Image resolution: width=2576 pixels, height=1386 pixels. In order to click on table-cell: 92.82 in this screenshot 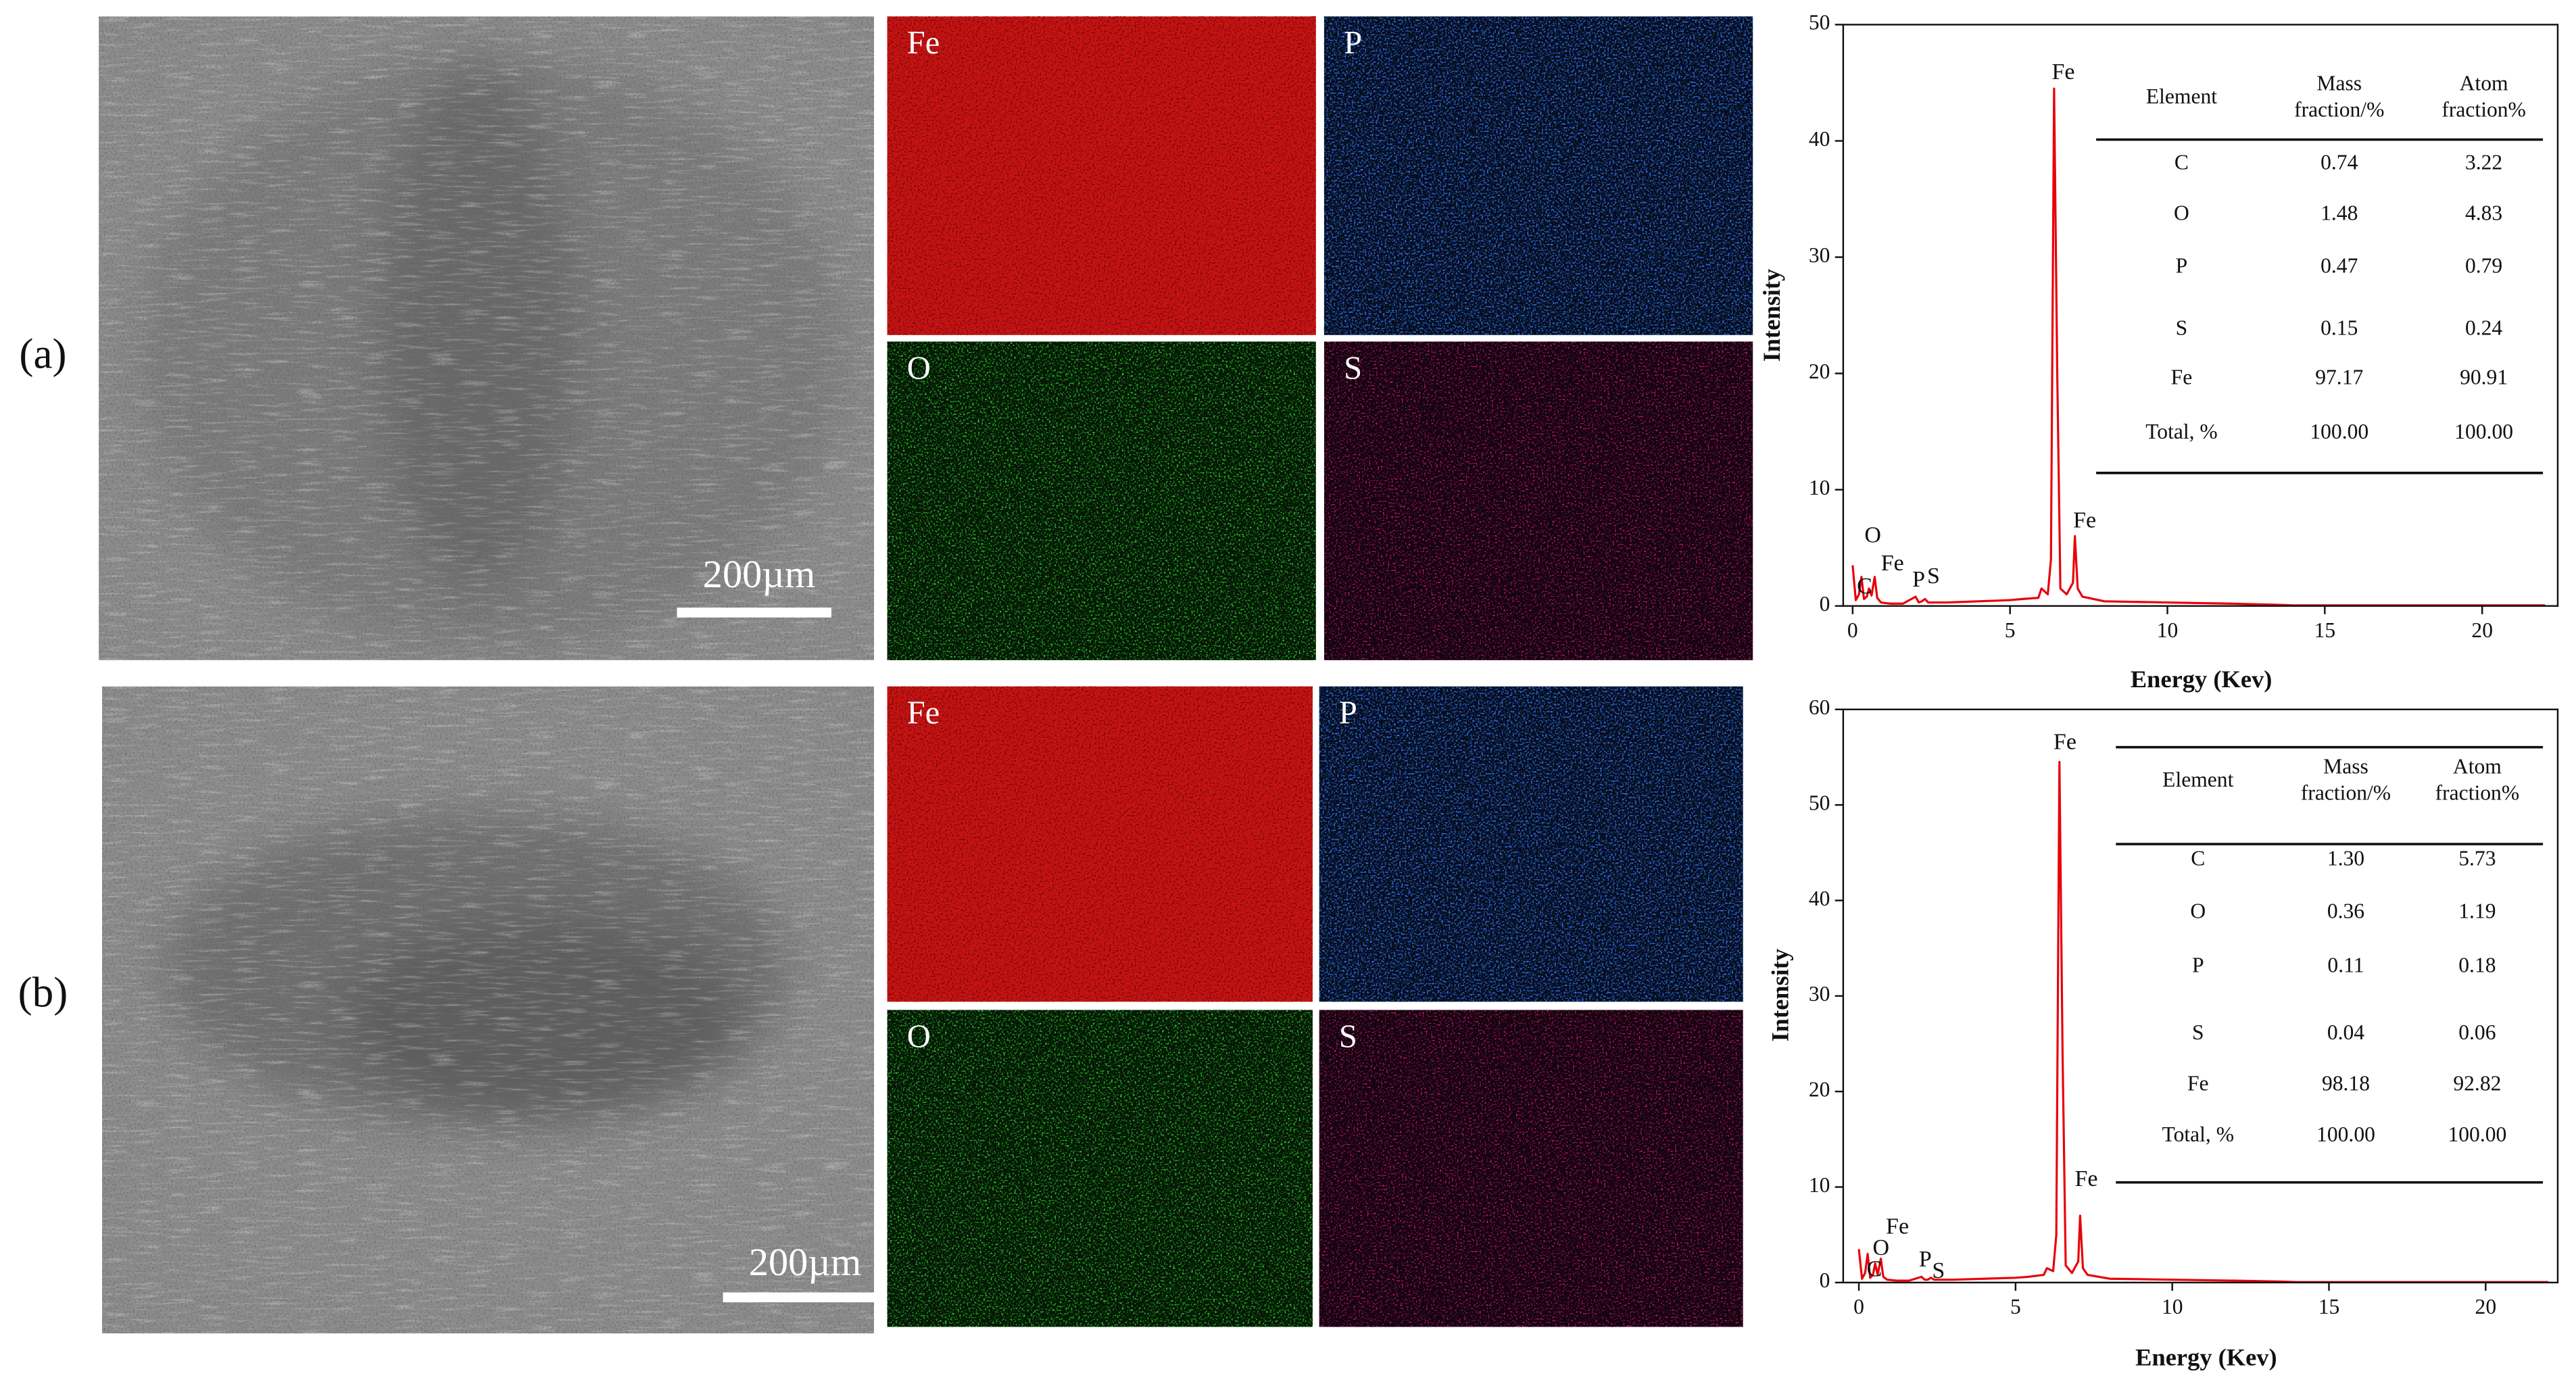, I will do `click(2477, 1083)`.